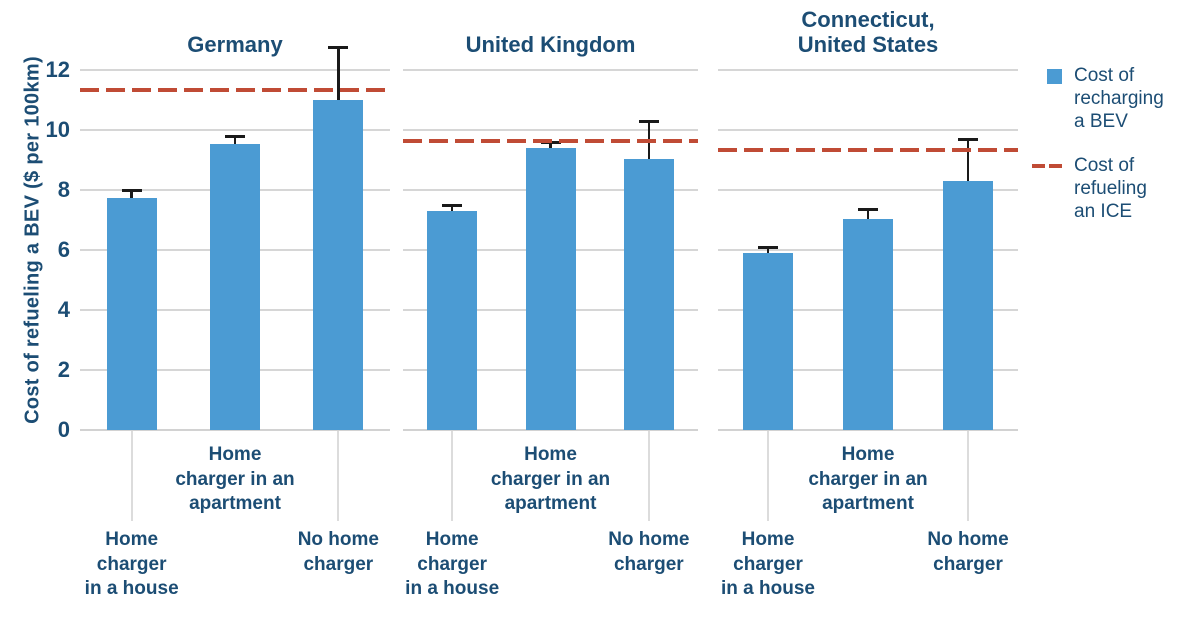 The height and width of the screenshot is (628, 1200). Describe the element at coordinates (63, 189) in the screenshot. I see `y-tick-label: 8` at that location.